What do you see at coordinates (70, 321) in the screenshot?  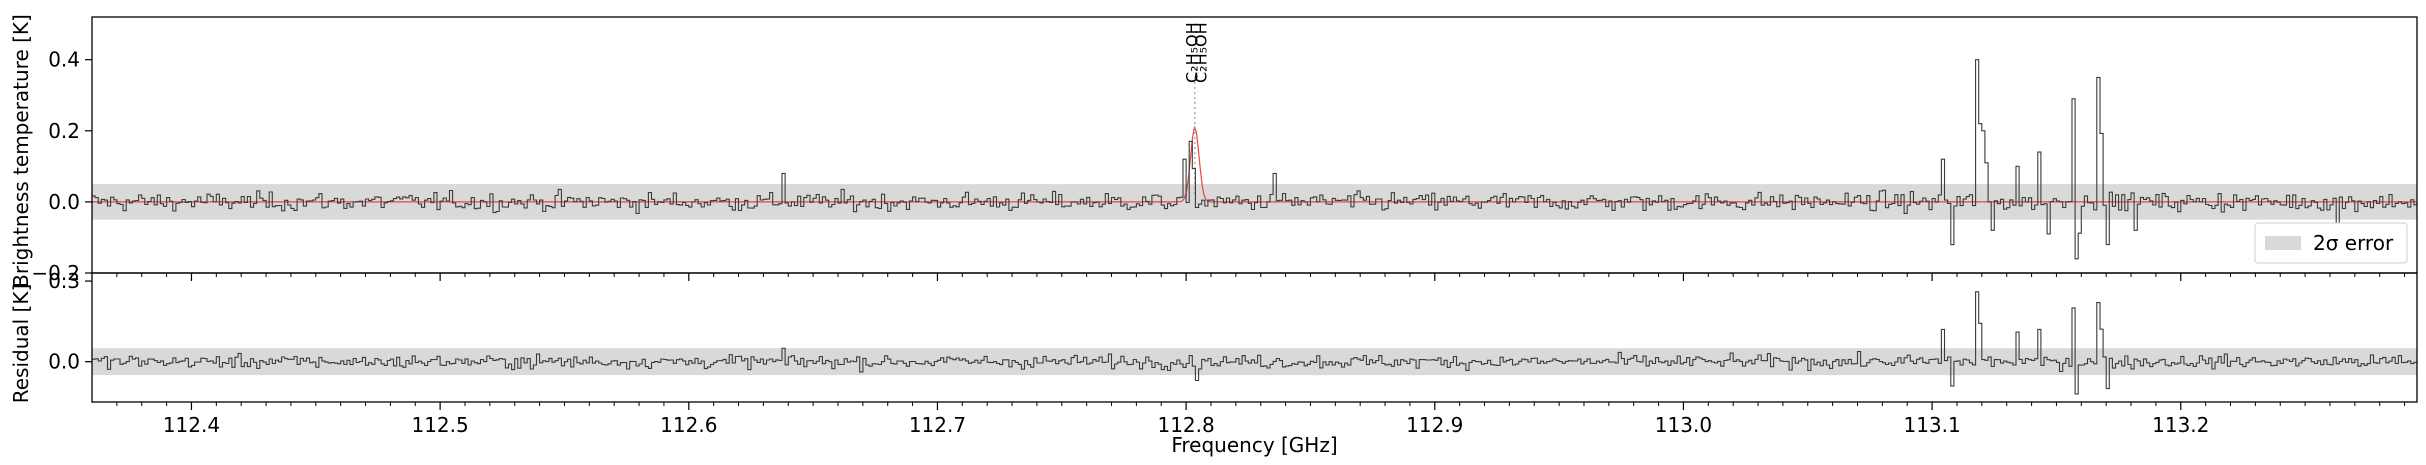 I see `bottom-y-ticks: 0.0 0.3` at bounding box center [70, 321].